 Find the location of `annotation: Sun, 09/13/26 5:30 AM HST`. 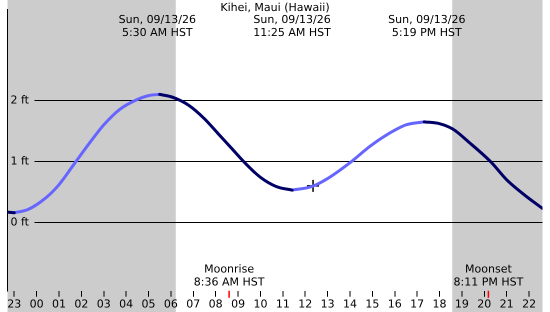

annotation: Sun, 09/13/26 5:30 AM HST is located at coordinates (157, 25).